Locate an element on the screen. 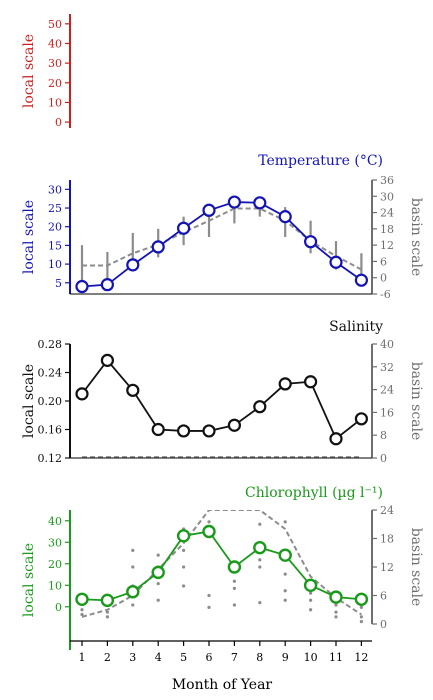  x-tick-label: 9 is located at coordinates (285, 657).